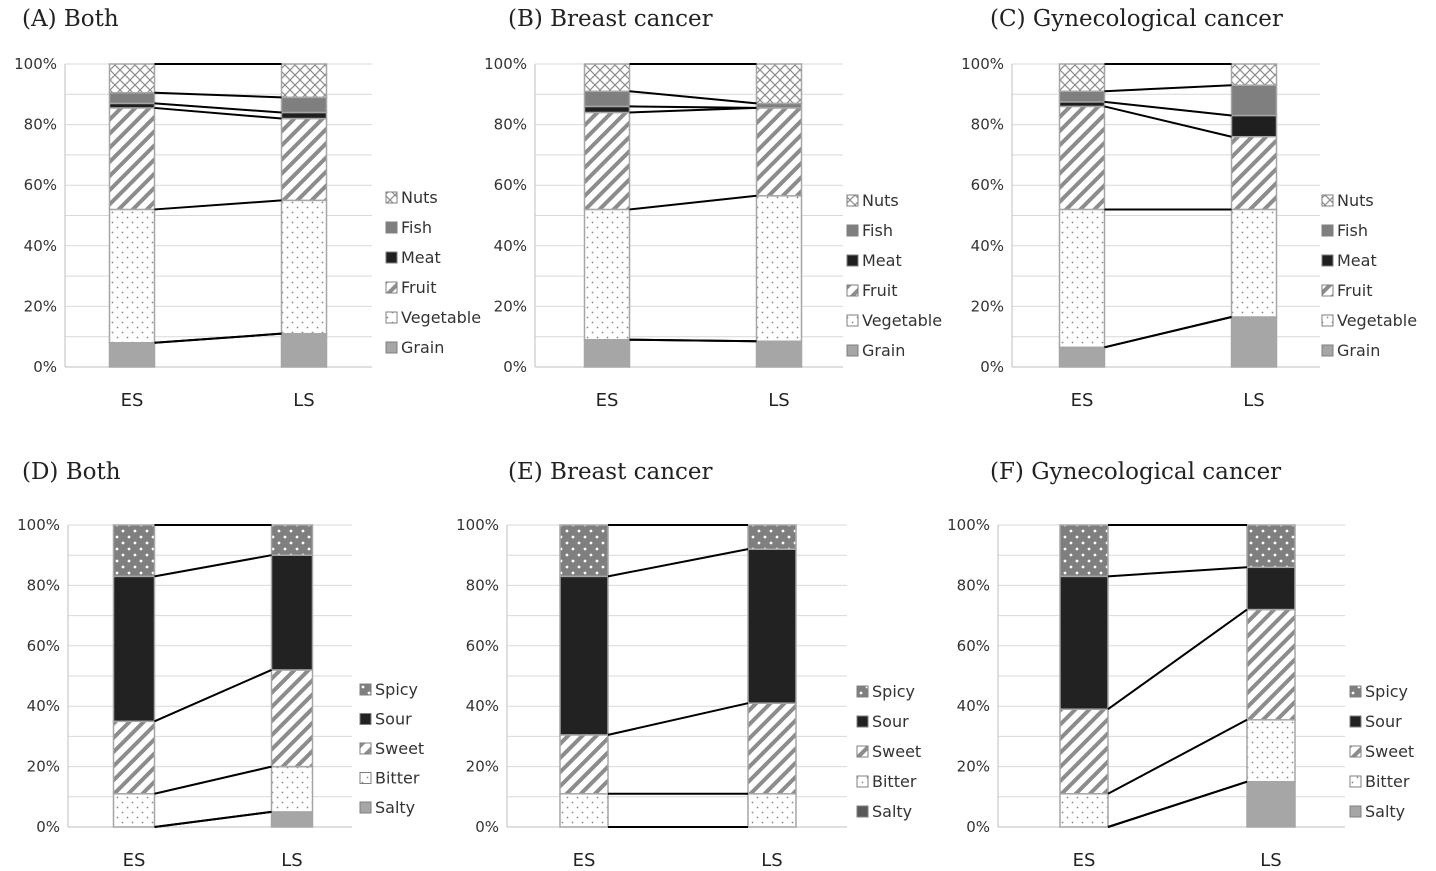 This screenshot has height=871, width=1436. What do you see at coordinates (1358, 350) in the screenshot?
I see `legend-label-grain: Grain` at bounding box center [1358, 350].